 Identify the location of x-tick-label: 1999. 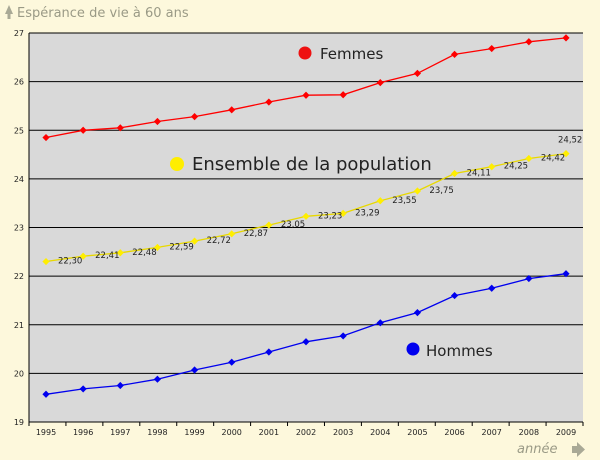
(194, 432).